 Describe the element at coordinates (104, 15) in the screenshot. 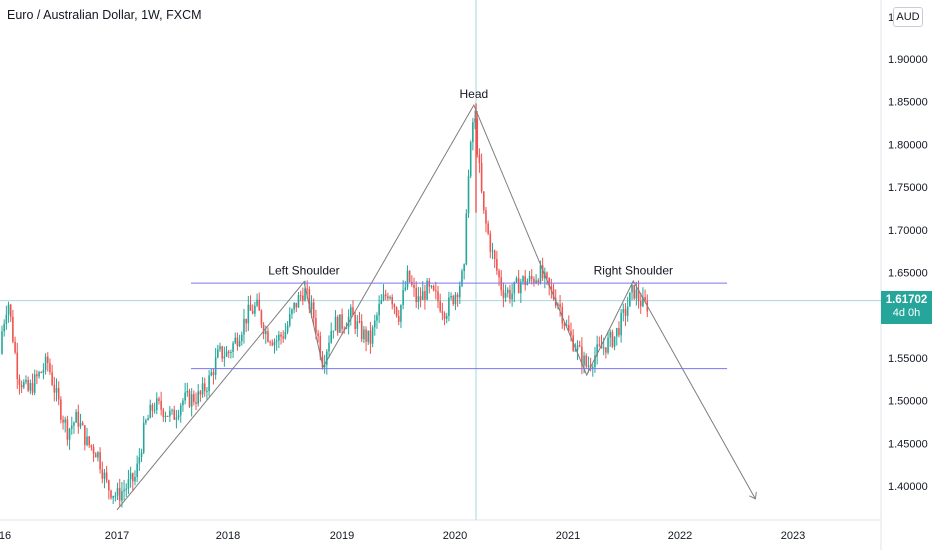

I see `chart-title: Euro / Australian Dollar, 1W, FXCM` at that location.